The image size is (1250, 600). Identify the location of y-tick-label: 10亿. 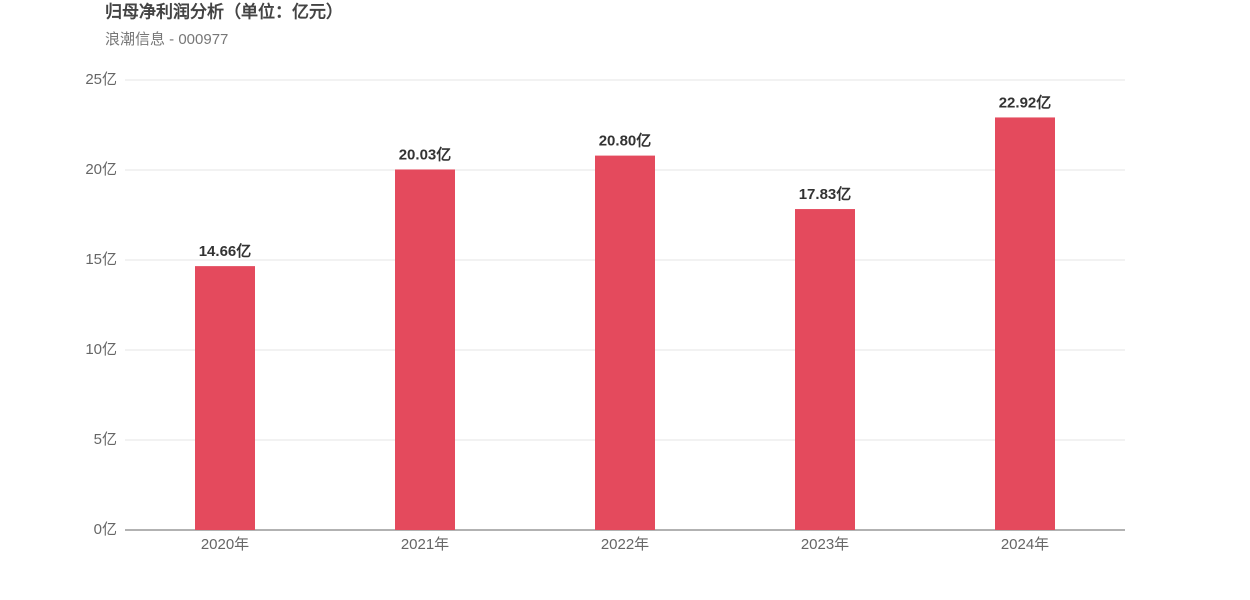
(101, 349).